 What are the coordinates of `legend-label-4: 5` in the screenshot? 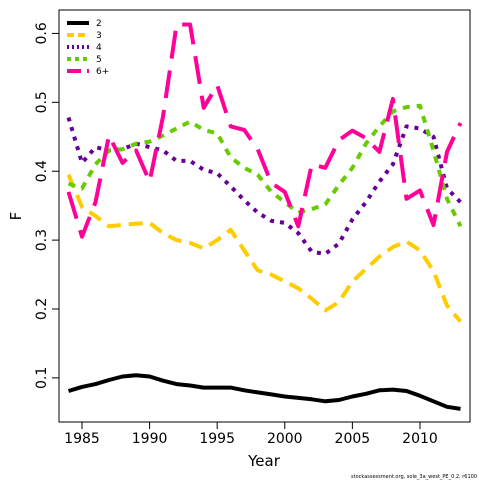 It's located at (99, 60).